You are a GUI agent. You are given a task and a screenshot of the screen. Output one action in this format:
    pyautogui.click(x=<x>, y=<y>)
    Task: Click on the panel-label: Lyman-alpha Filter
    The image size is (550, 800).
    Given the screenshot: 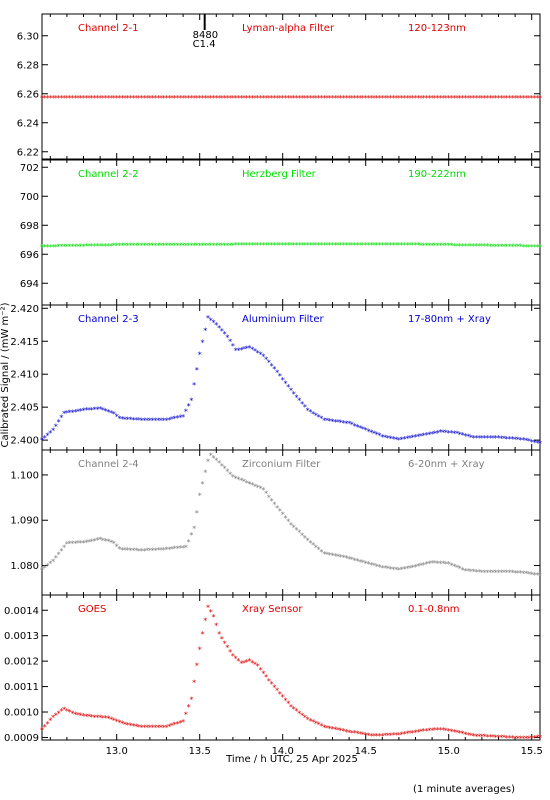 What is the action you would take?
    pyautogui.click(x=288, y=28)
    